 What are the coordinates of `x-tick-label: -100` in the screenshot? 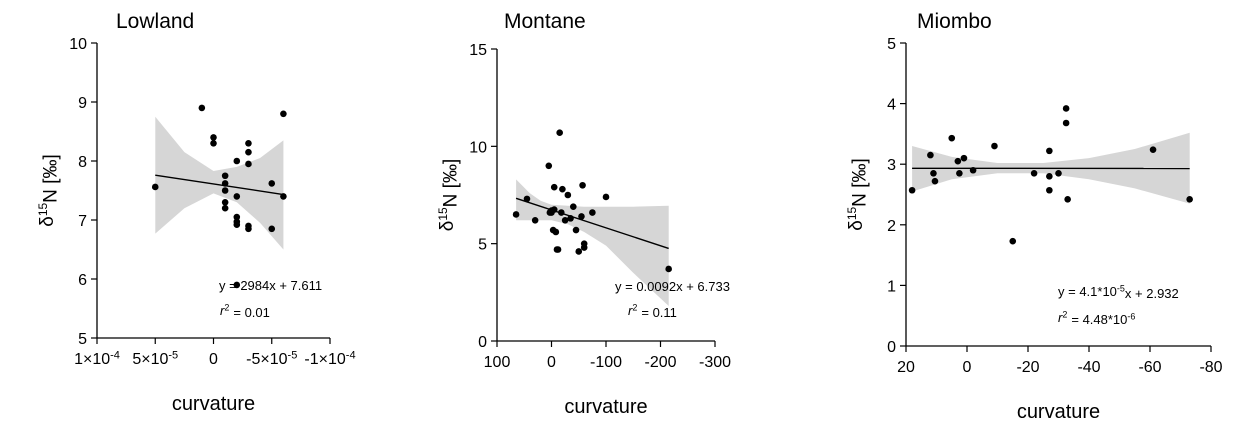 It's located at (606, 362).